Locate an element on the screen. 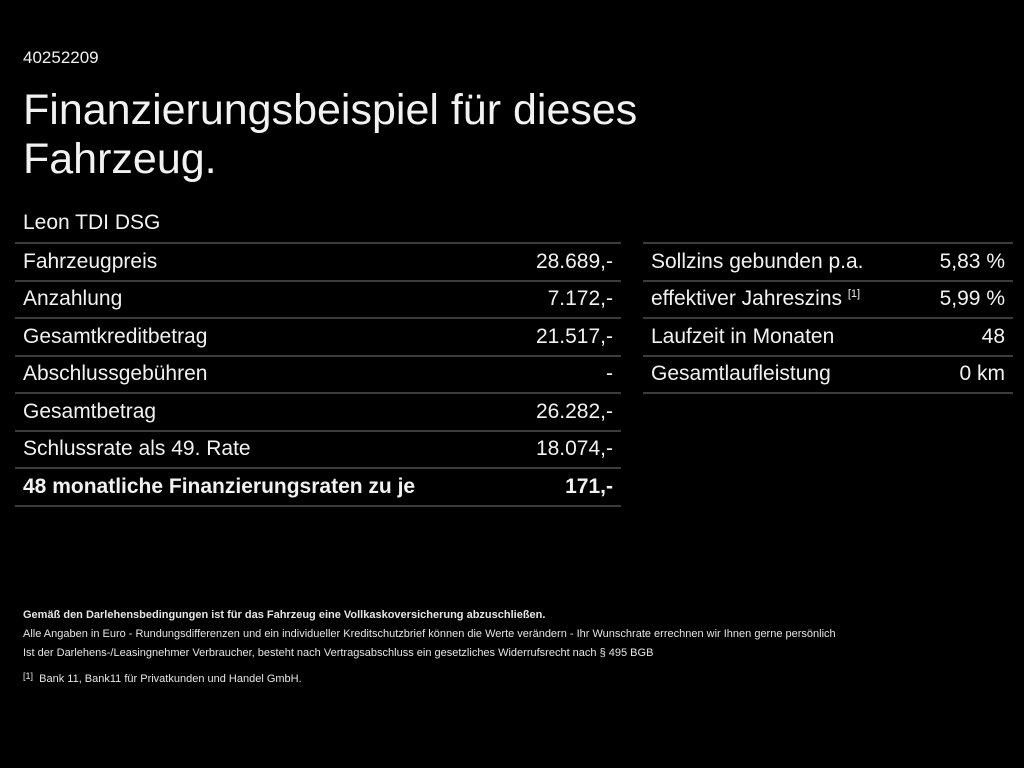 The image size is (1024, 768). label-text: Fahrzeugpreis is located at coordinates (90, 261).